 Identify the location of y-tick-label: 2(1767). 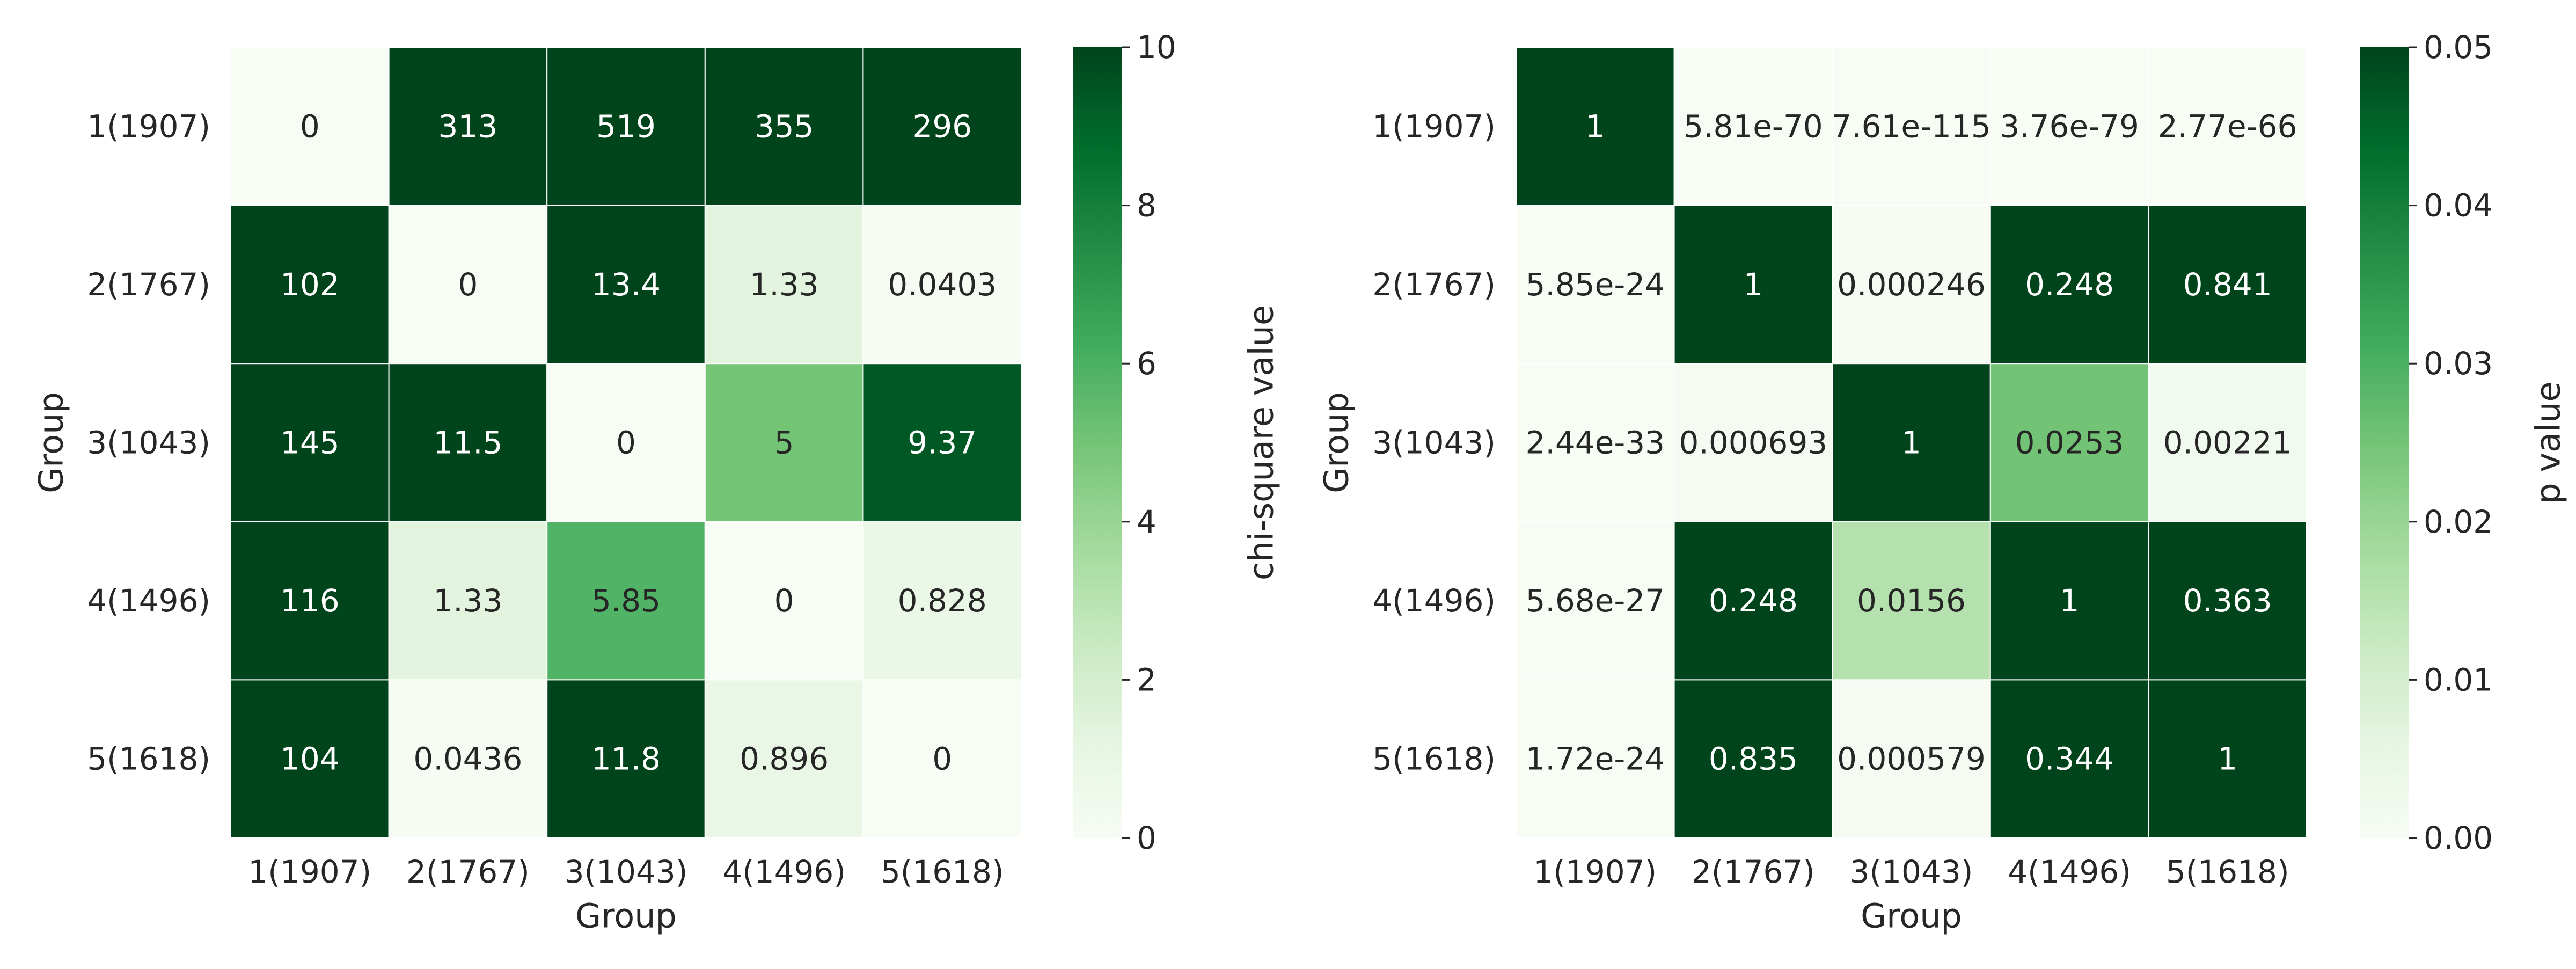
(148, 284).